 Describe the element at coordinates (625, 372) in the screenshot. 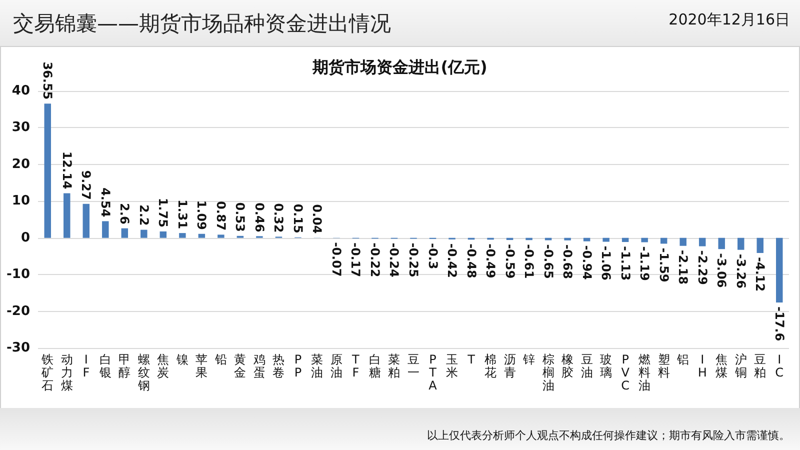

I see `x-tick-label: PVC` at that location.